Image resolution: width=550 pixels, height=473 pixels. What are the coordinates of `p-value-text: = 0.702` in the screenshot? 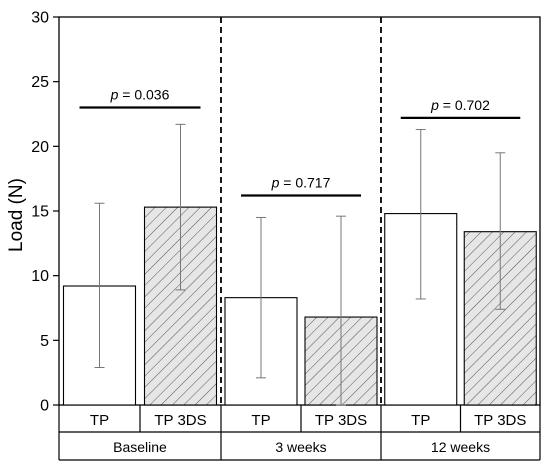 It's located at (464, 105).